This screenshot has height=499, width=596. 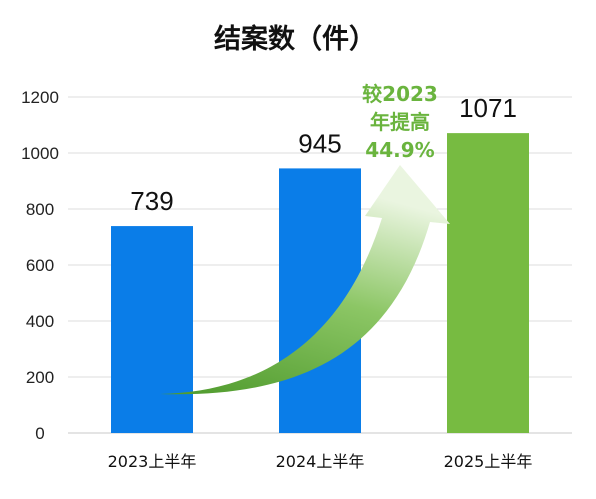 I want to click on growth-annotation: 较2023 年提高 44.9%, so click(x=400, y=122).